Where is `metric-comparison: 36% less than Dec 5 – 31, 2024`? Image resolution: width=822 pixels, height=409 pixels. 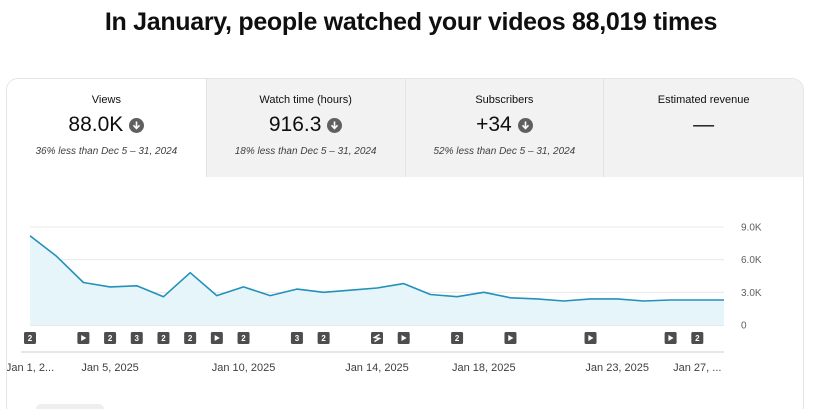
metric-comparison: 36% less than Dec 5 – 31, 2024 is located at coordinates (106, 151).